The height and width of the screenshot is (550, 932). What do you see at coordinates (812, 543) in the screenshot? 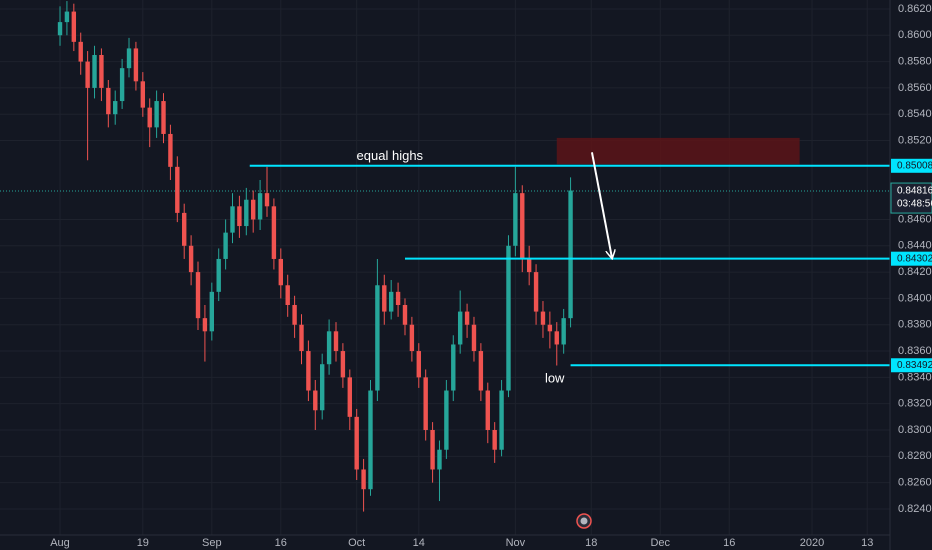
I see `x-tick-label: 2020` at bounding box center [812, 543].